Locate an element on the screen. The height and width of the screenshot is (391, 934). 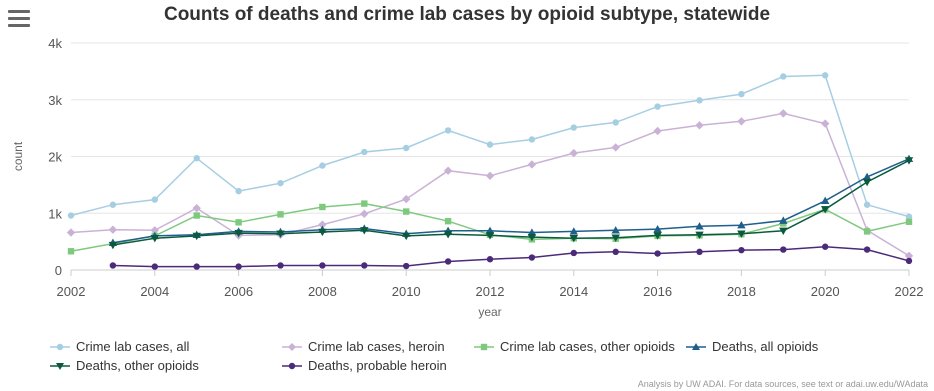
legend-label: Crime lab cases, heroin is located at coordinates (376, 346).